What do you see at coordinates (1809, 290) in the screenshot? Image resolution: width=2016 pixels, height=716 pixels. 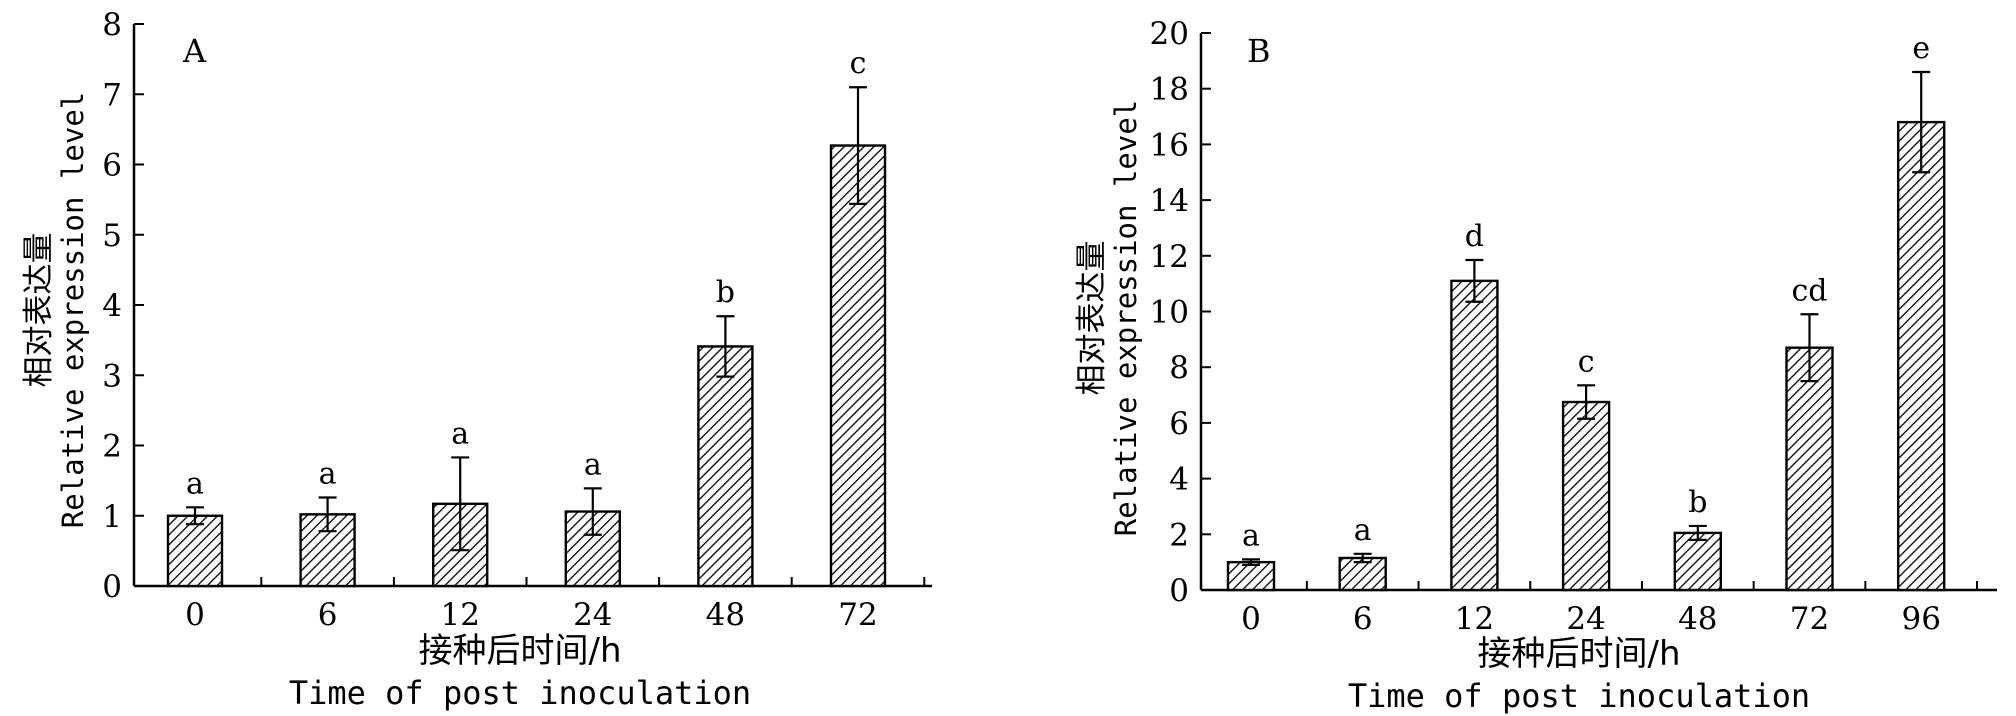 I see `significance-label: cd` at bounding box center [1809, 290].